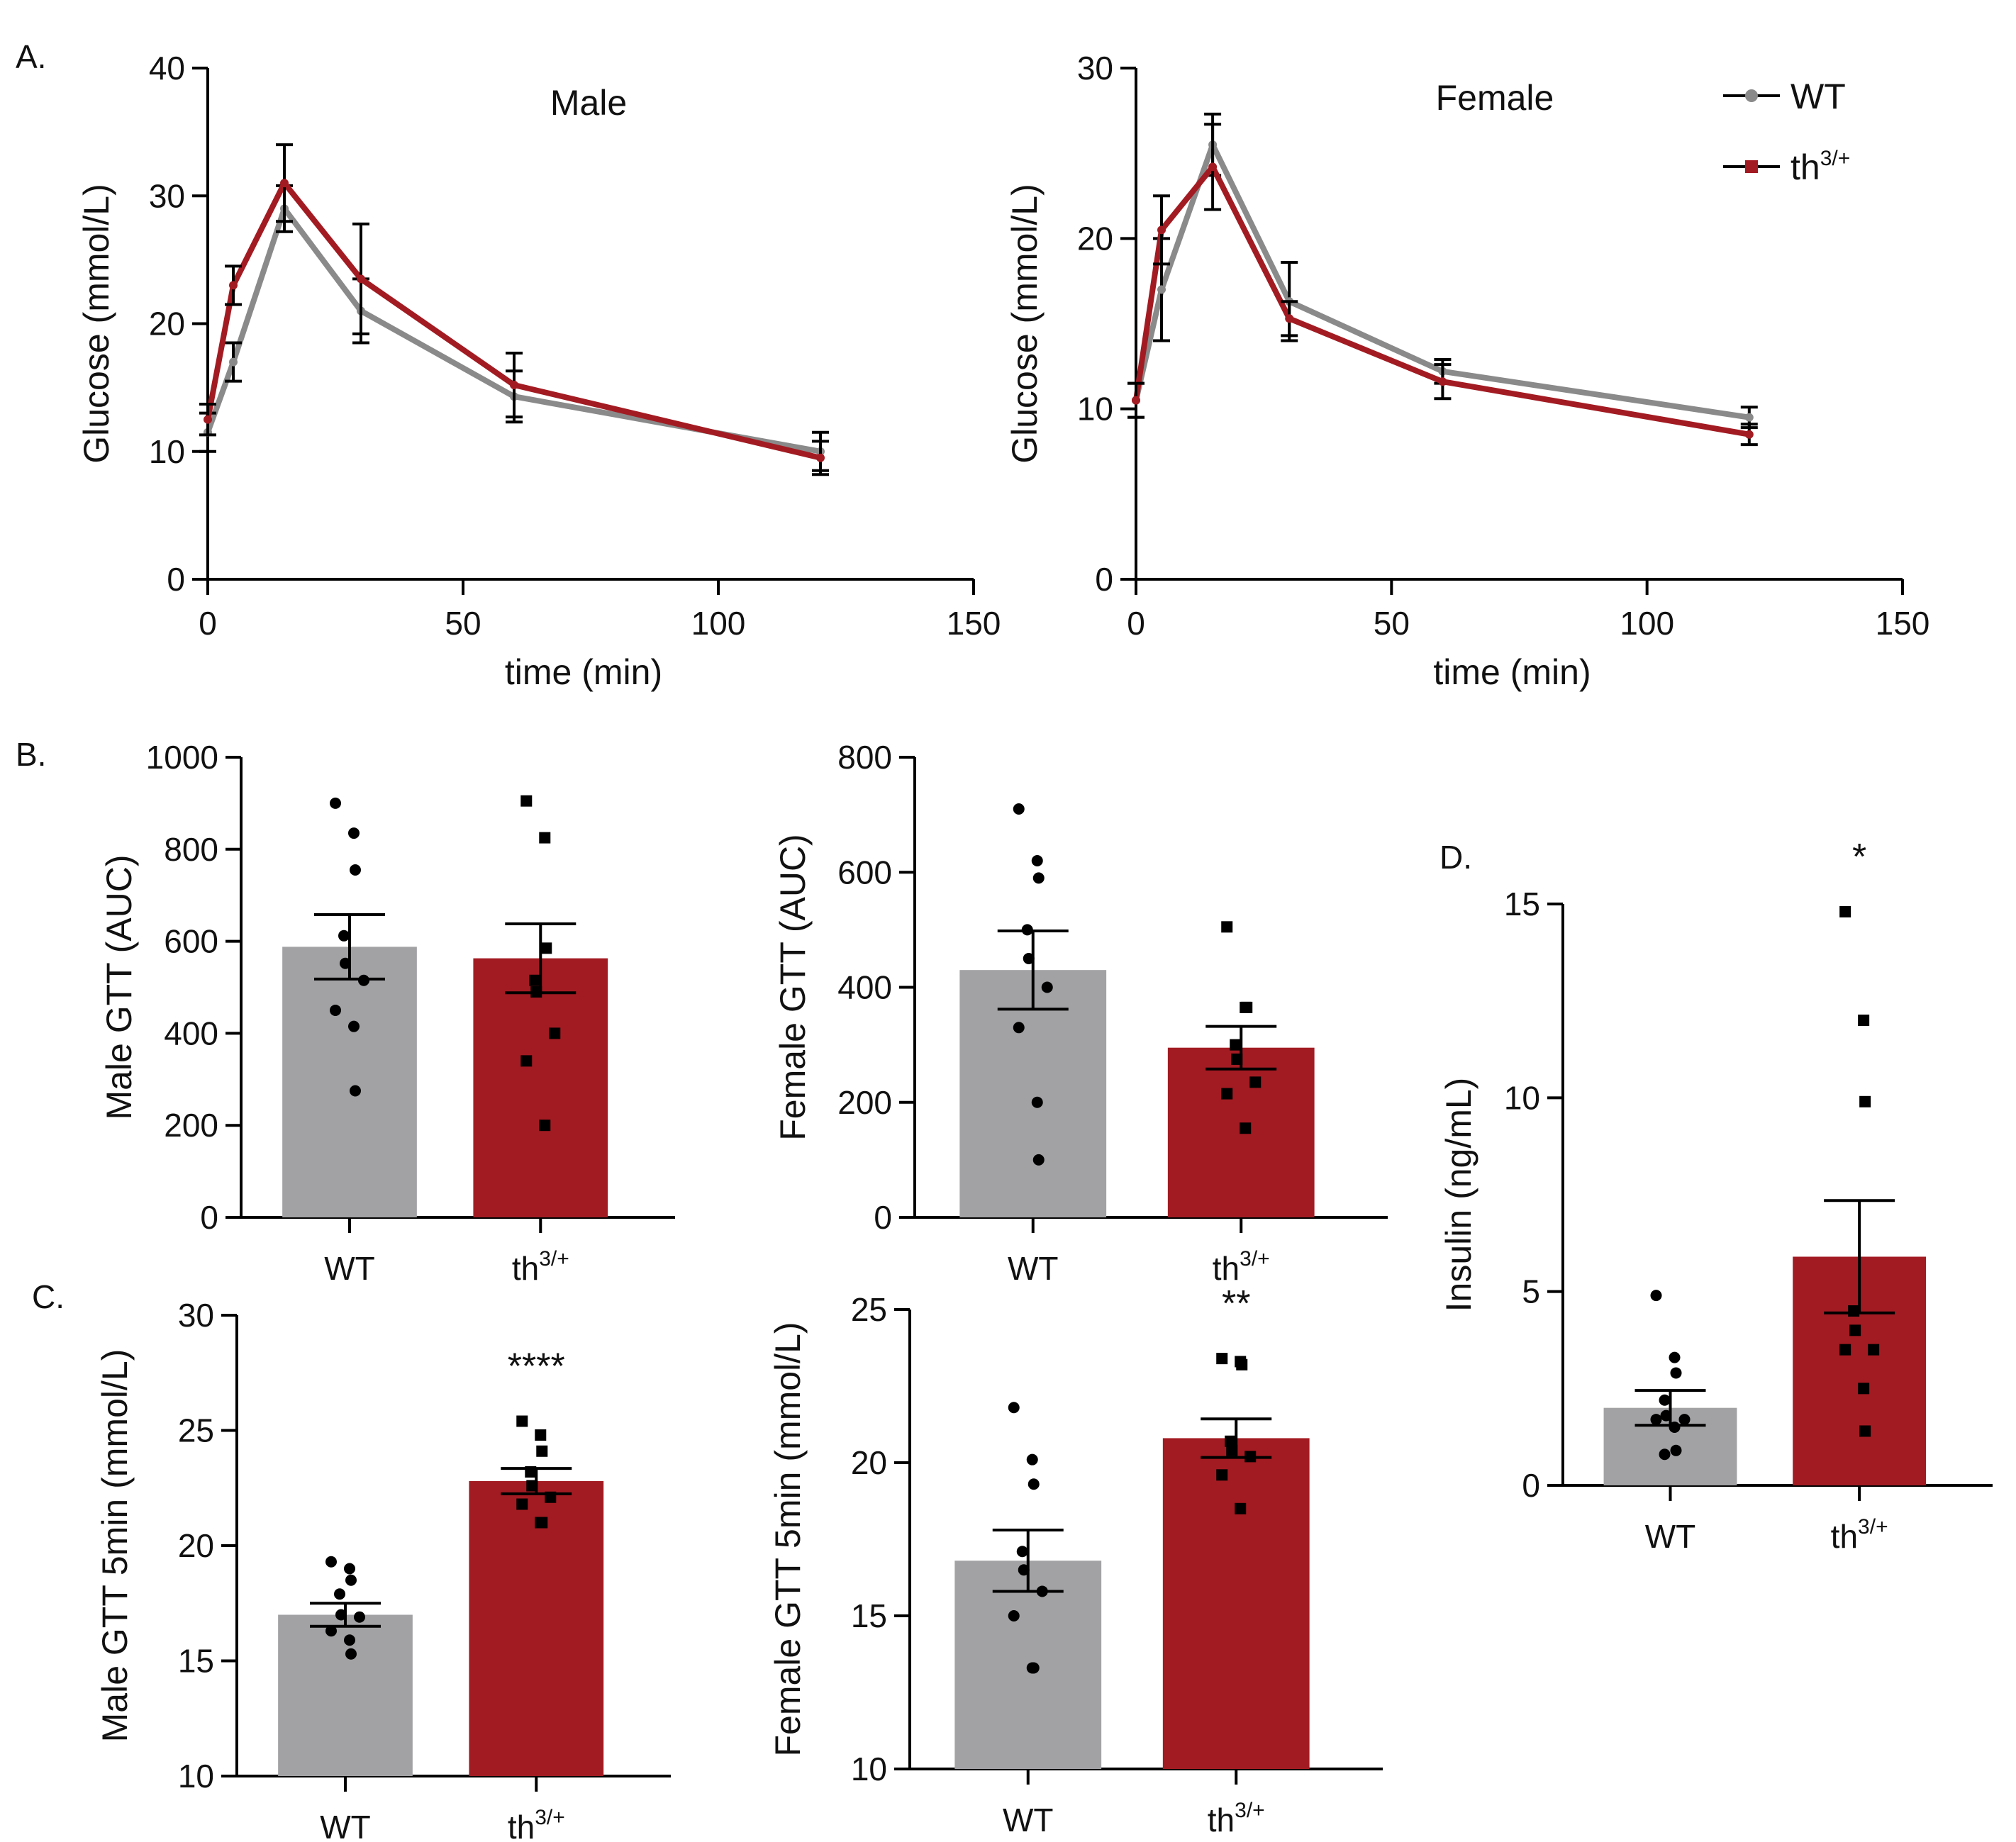 This screenshot has height=1842, width=2016. What do you see at coordinates (540, 1087) in the screenshot?
I see `bar` at bounding box center [540, 1087].